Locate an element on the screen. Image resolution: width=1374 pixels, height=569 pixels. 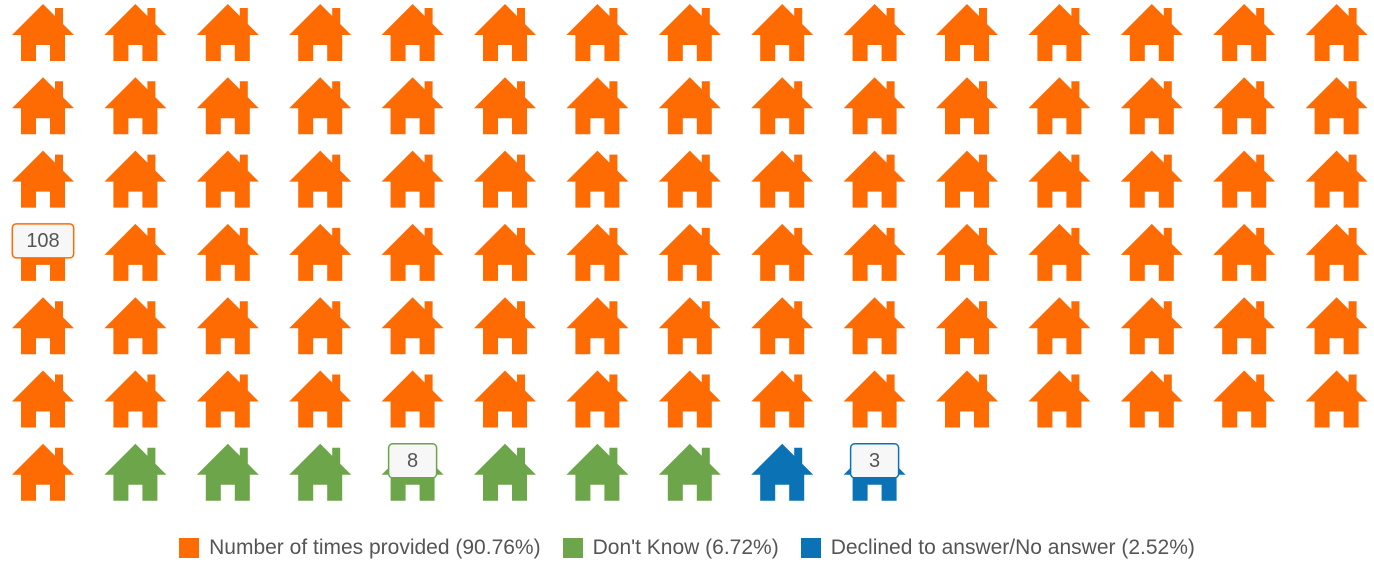
value-label: 108 is located at coordinates (43, 241).